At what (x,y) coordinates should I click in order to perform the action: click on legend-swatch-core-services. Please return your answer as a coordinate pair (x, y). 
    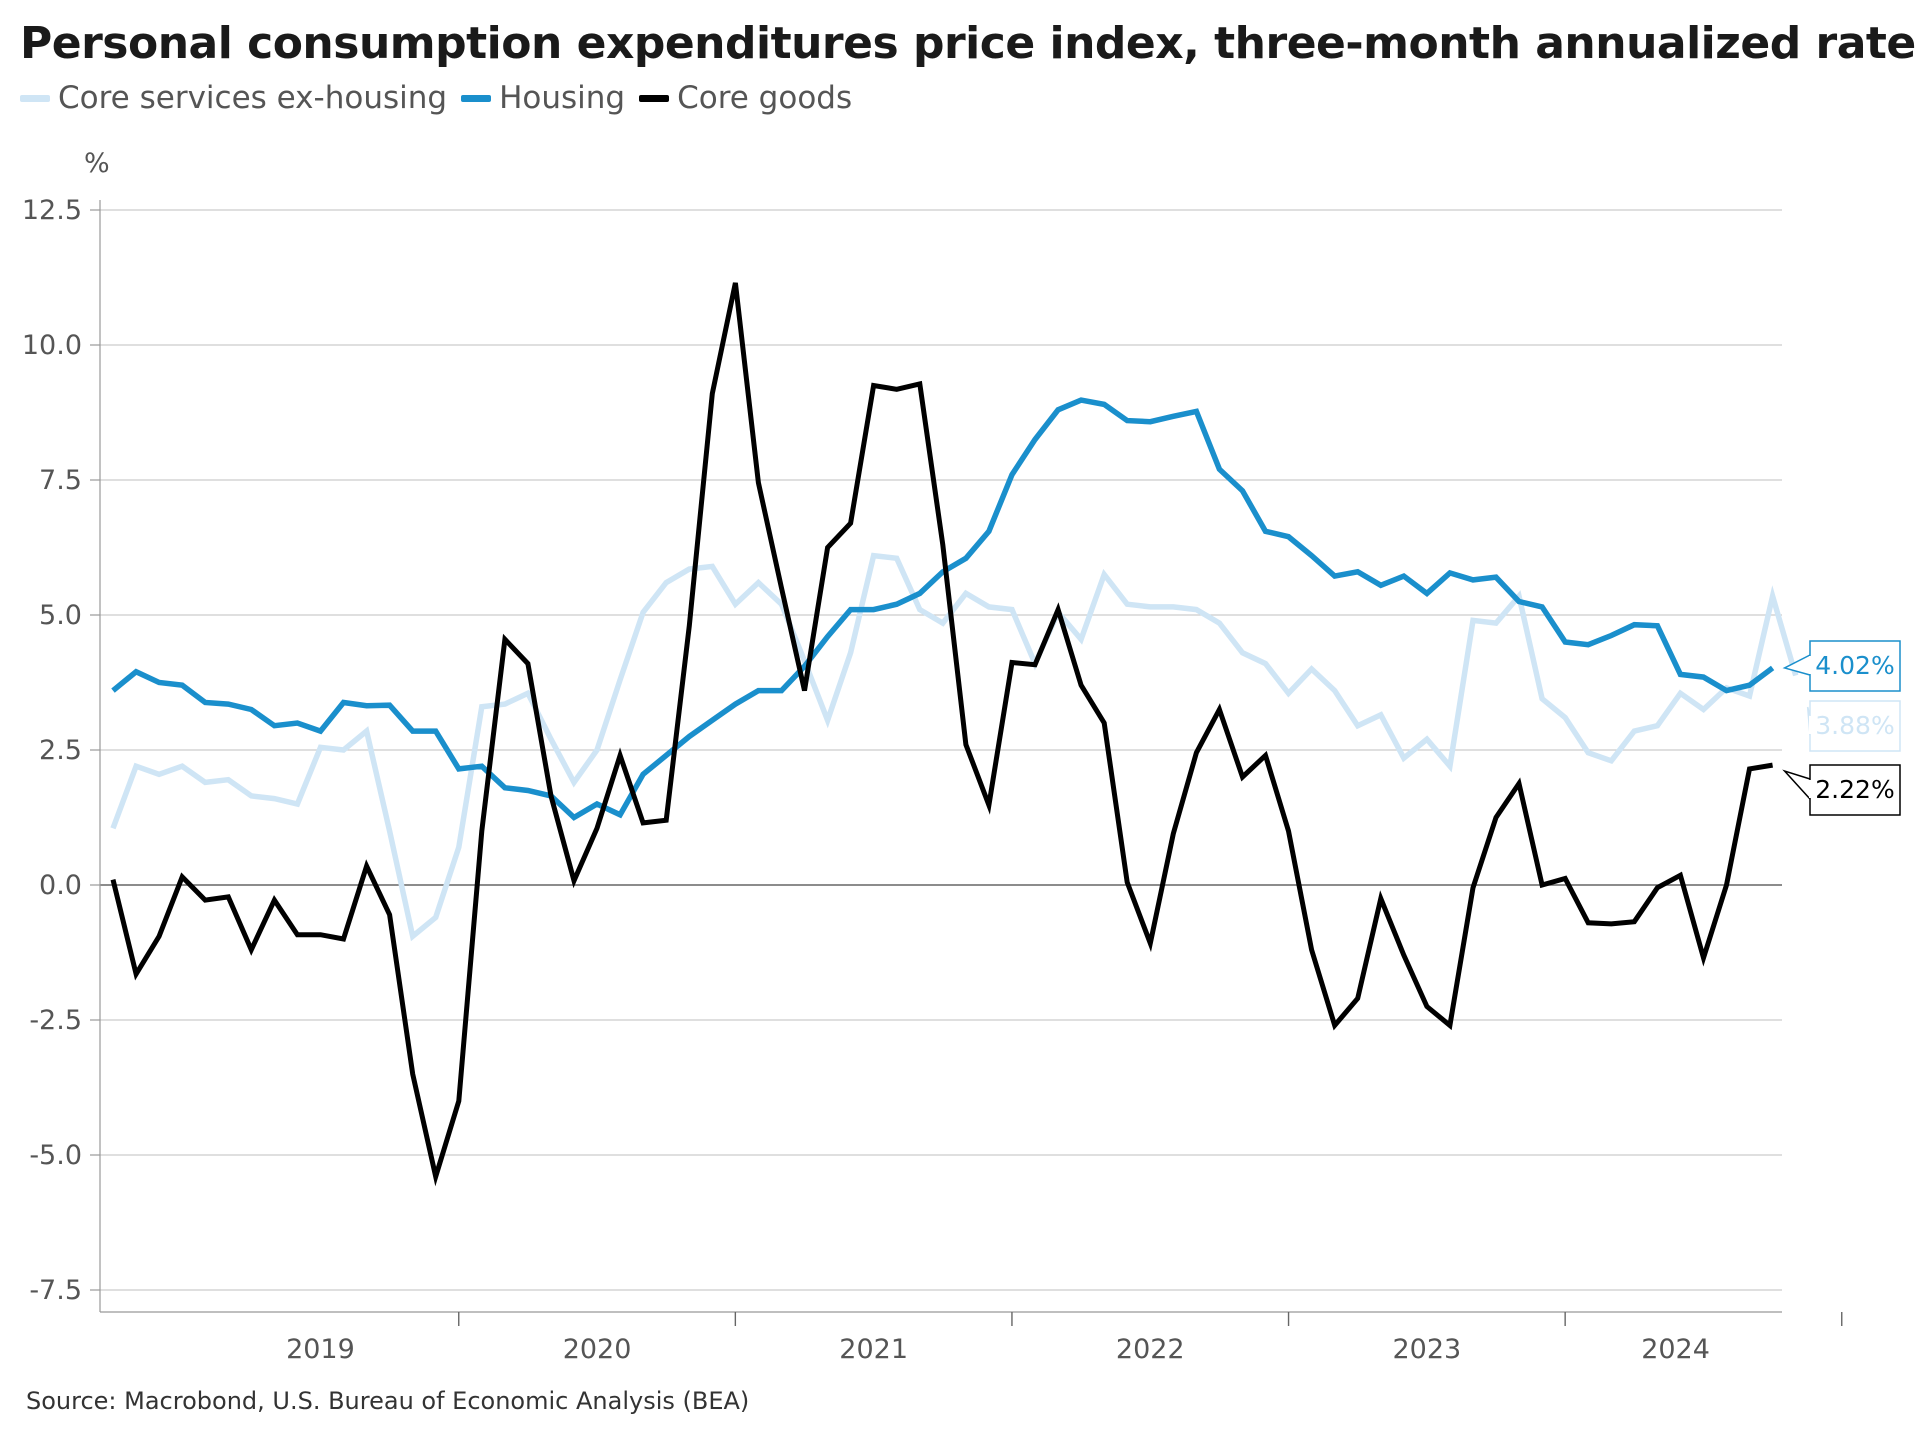
    Looking at the image, I should click on (35, 98).